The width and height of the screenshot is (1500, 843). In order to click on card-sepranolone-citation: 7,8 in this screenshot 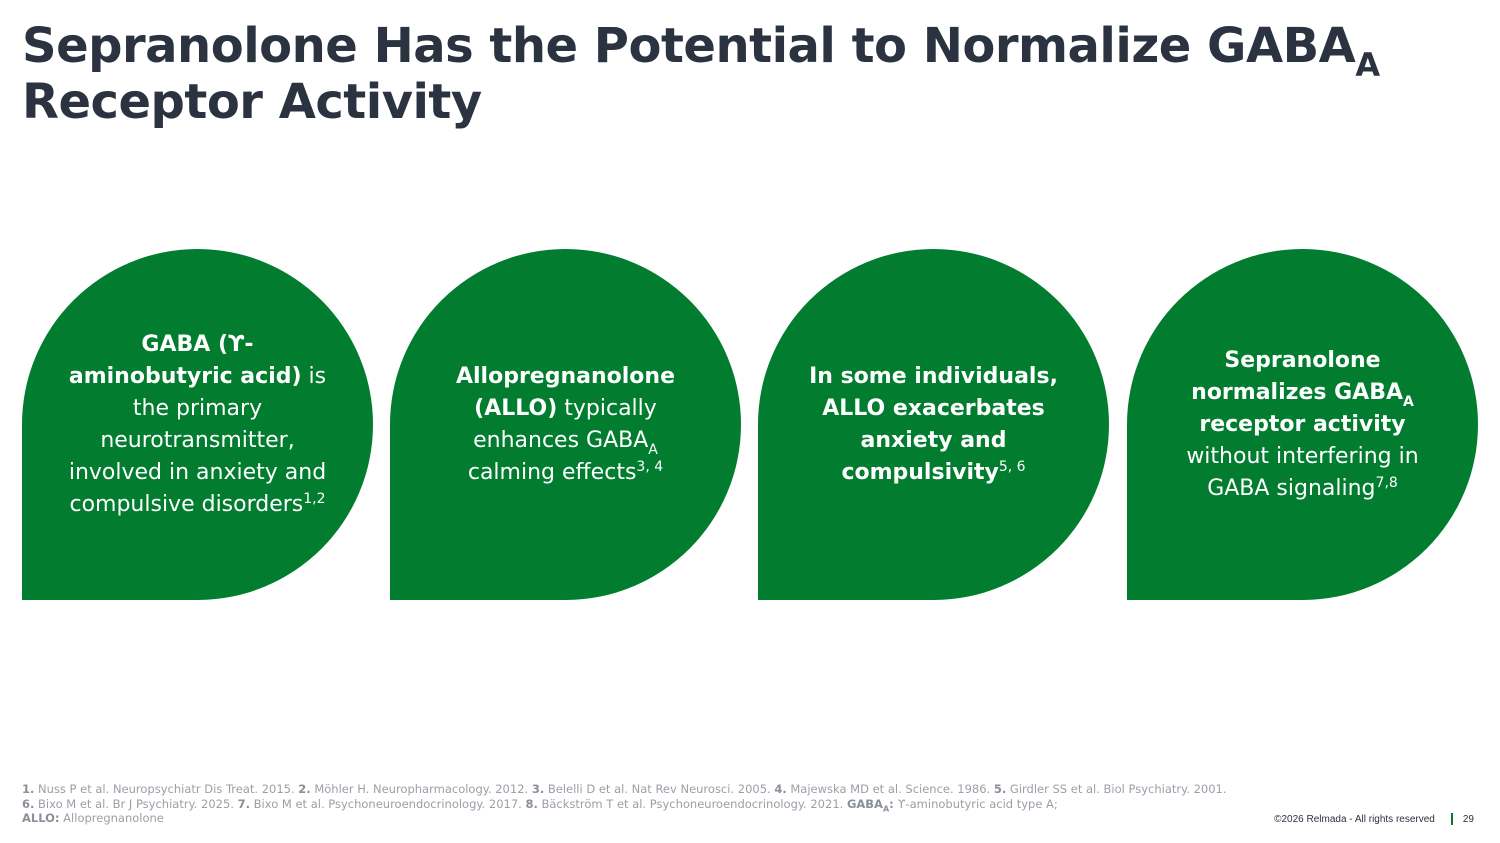, I will do `click(1386, 482)`.